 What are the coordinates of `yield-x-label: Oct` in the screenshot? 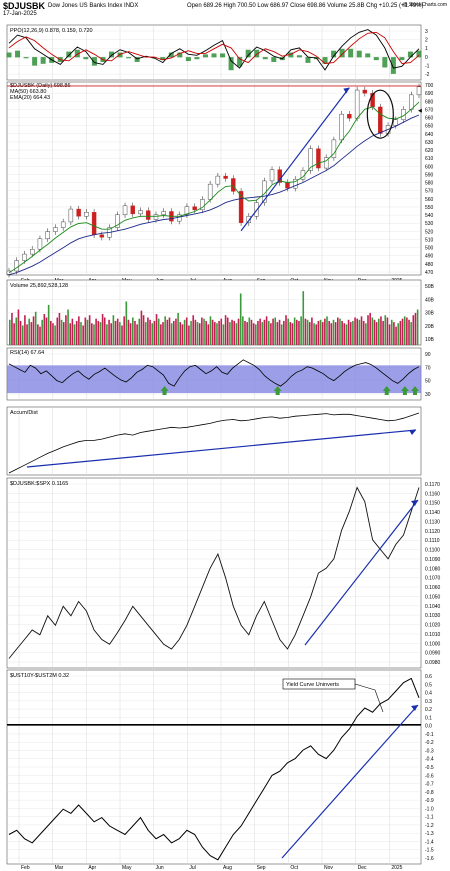 It's located at (294, 868).